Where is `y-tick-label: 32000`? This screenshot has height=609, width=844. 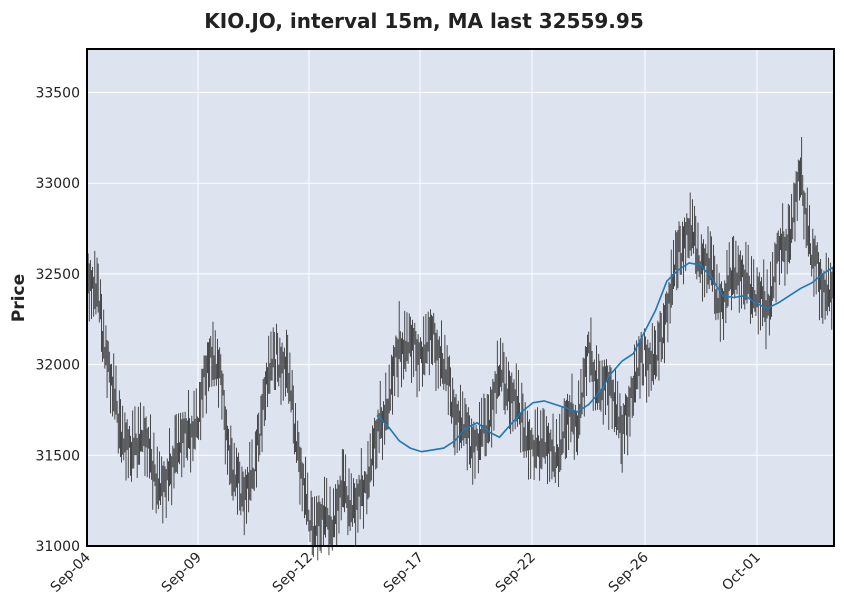
y-tick-label: 32000 is located at coordinates (57, 366).